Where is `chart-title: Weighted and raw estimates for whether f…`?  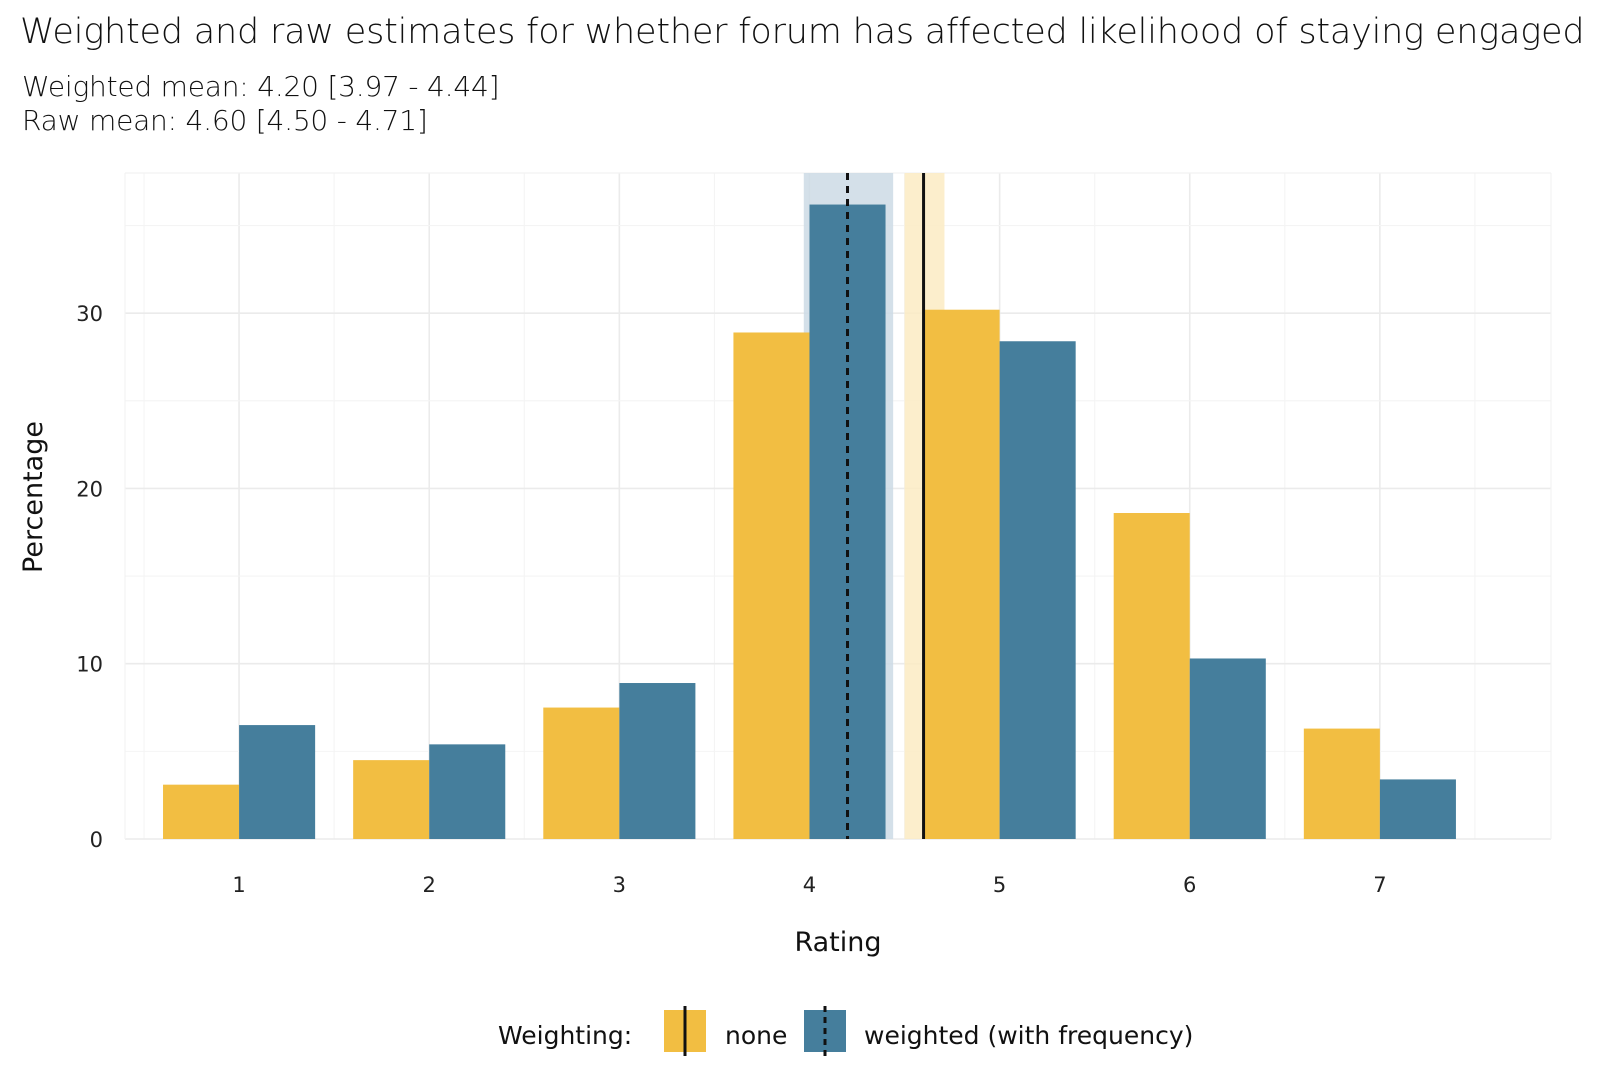
chart-title: Weighted and raw estimates for whether f… is located at coordinates (802, 32).